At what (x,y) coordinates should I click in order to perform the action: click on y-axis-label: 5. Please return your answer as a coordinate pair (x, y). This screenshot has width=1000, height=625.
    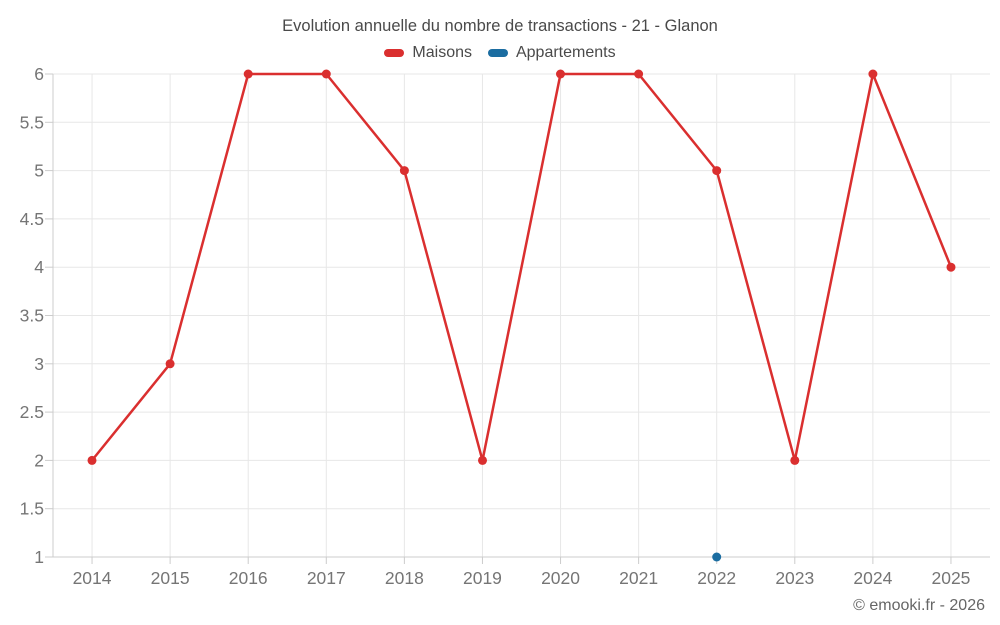
    Looking at the image, I should click on (39, 171).